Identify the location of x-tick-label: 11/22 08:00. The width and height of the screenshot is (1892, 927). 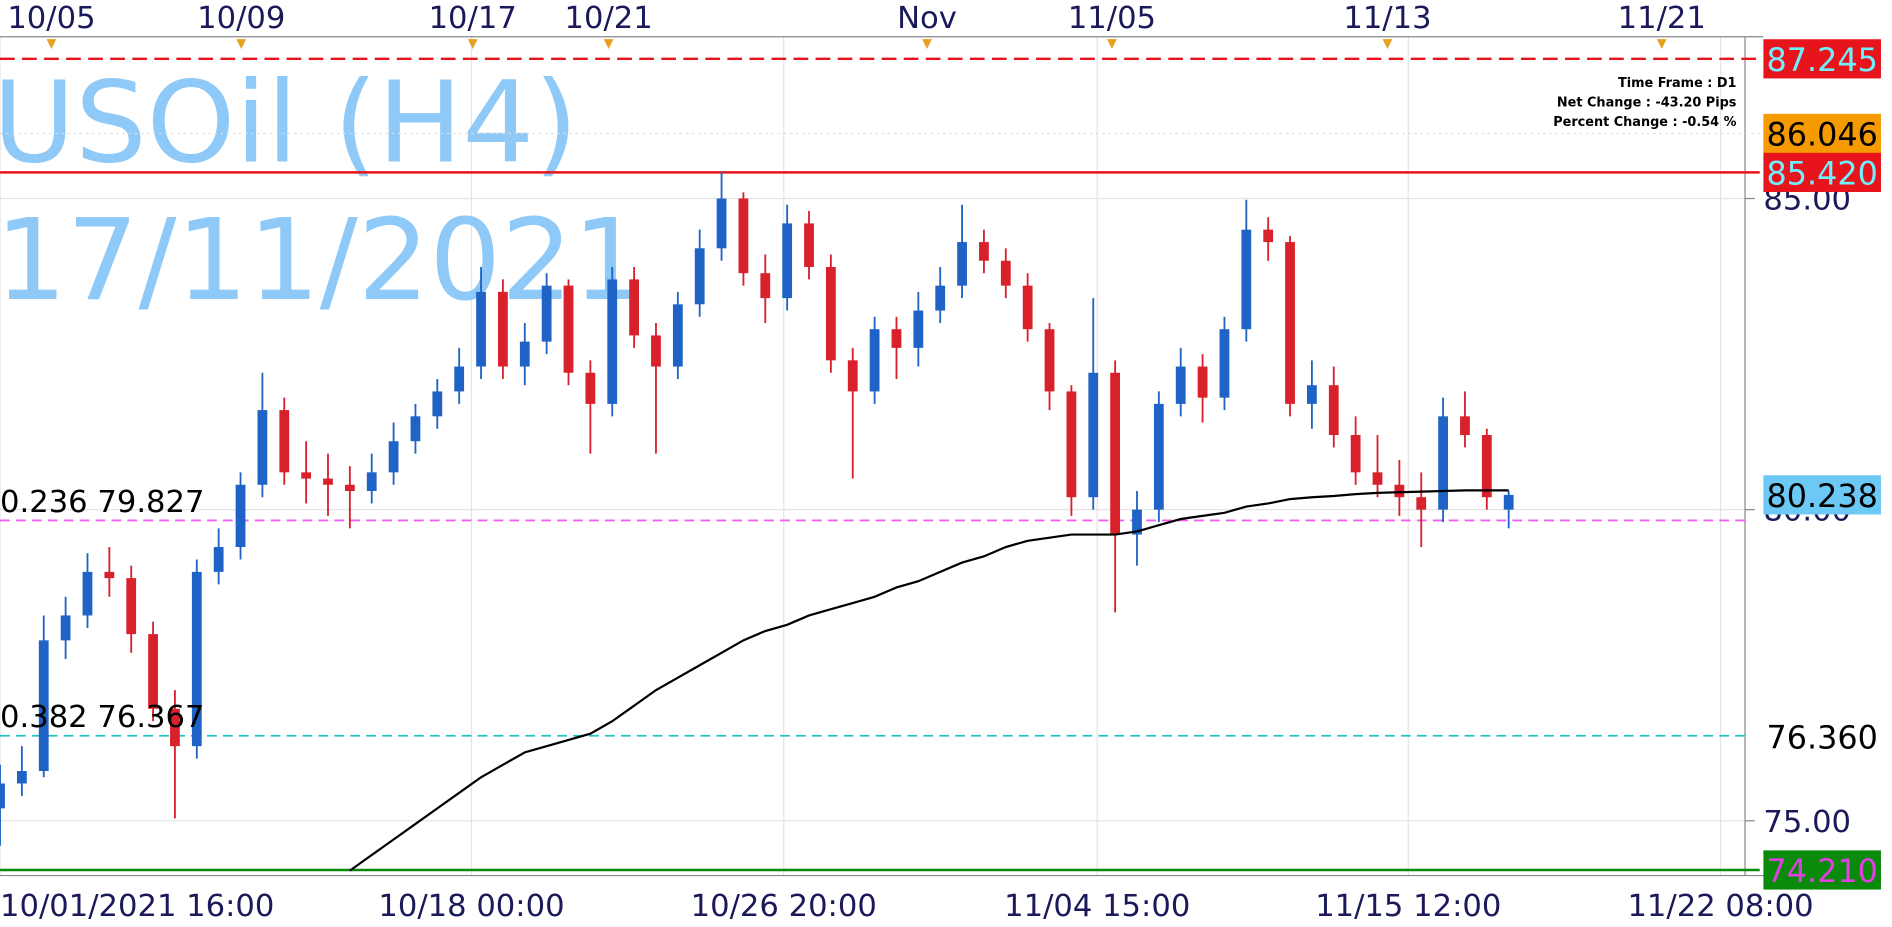
(1720, 906).